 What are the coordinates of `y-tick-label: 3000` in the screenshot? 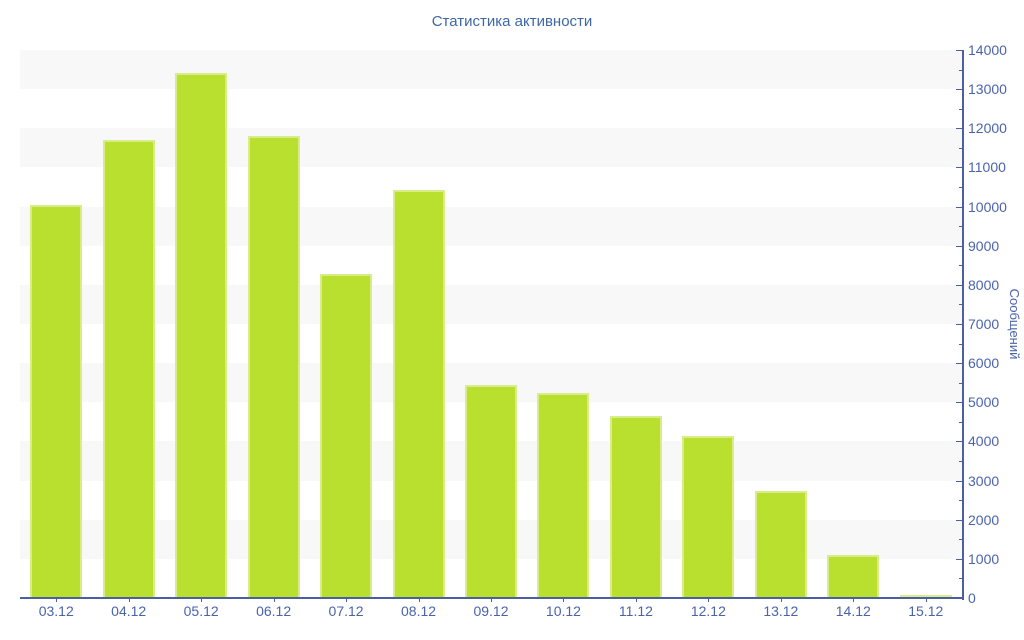 It's located at (984, 480).